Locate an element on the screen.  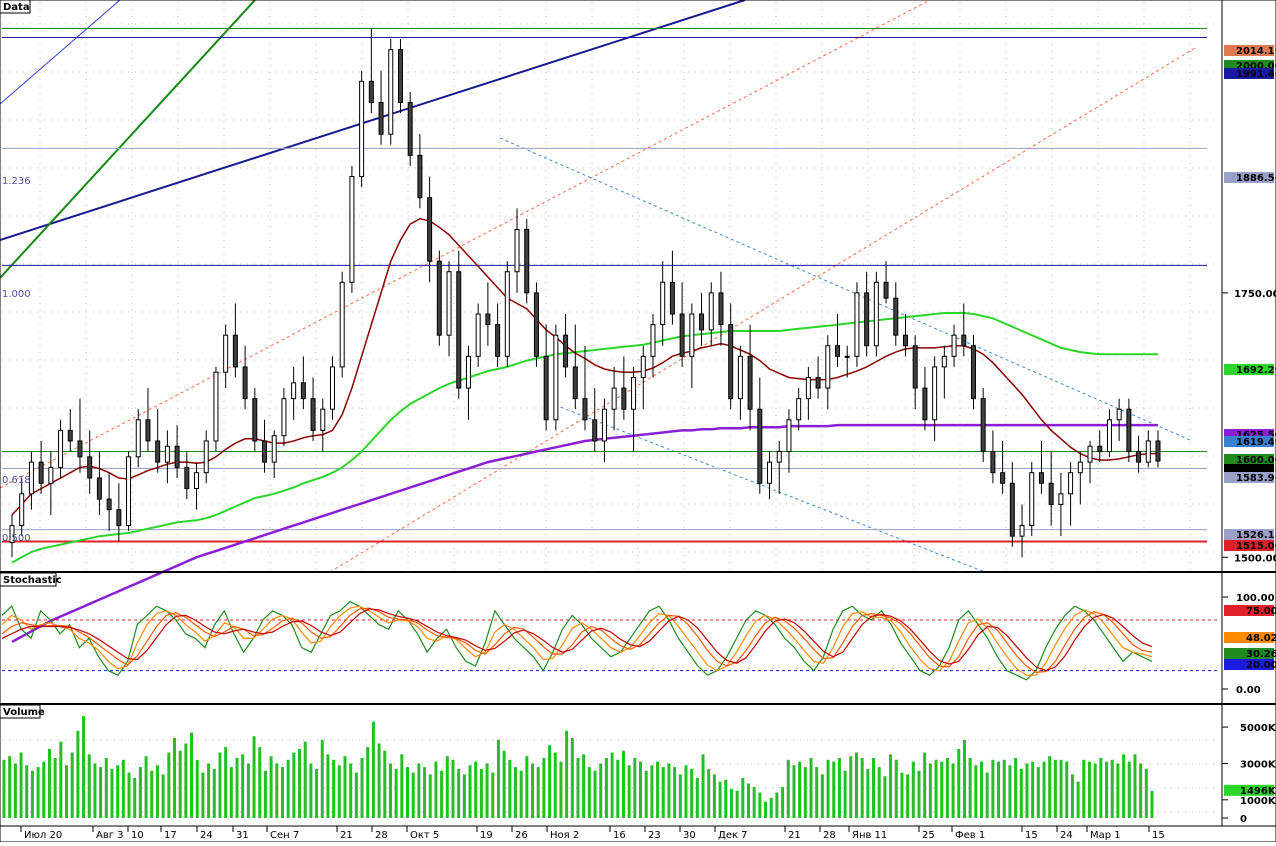
fib-label: 0.618 is located at coordinates (16, 480).